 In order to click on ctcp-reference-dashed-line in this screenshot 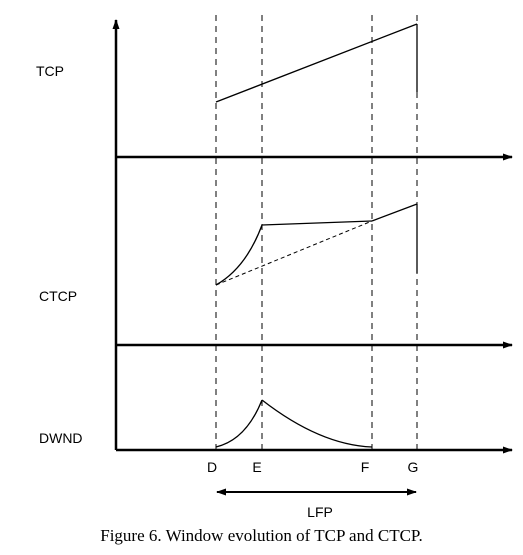, I will do `click(294, 253)`.